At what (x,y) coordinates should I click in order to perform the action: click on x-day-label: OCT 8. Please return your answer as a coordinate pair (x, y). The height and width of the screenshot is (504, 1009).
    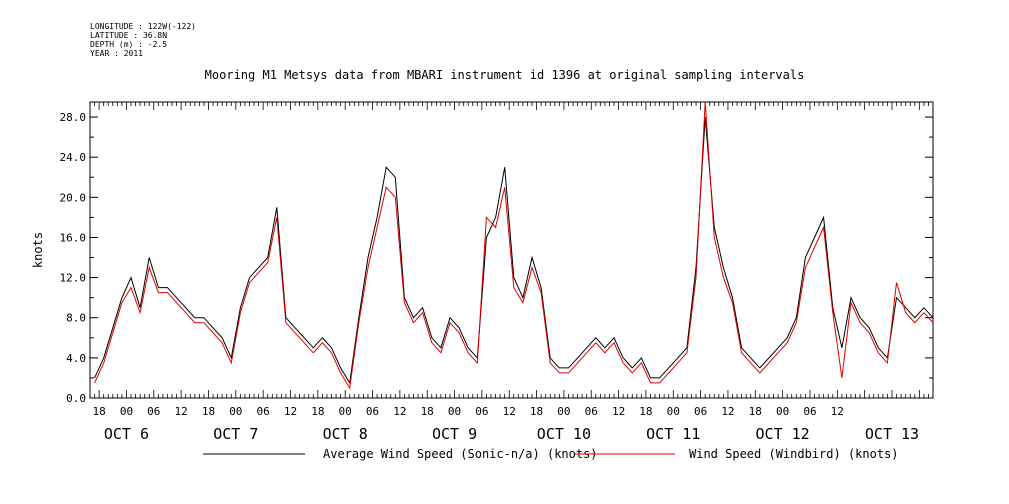
    Looking at the image, I should click on (345, 434).